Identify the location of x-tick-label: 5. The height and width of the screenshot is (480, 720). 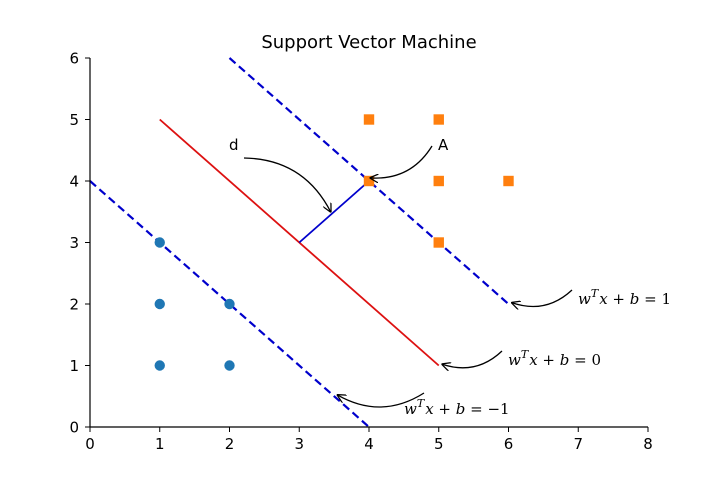
(439, 444).